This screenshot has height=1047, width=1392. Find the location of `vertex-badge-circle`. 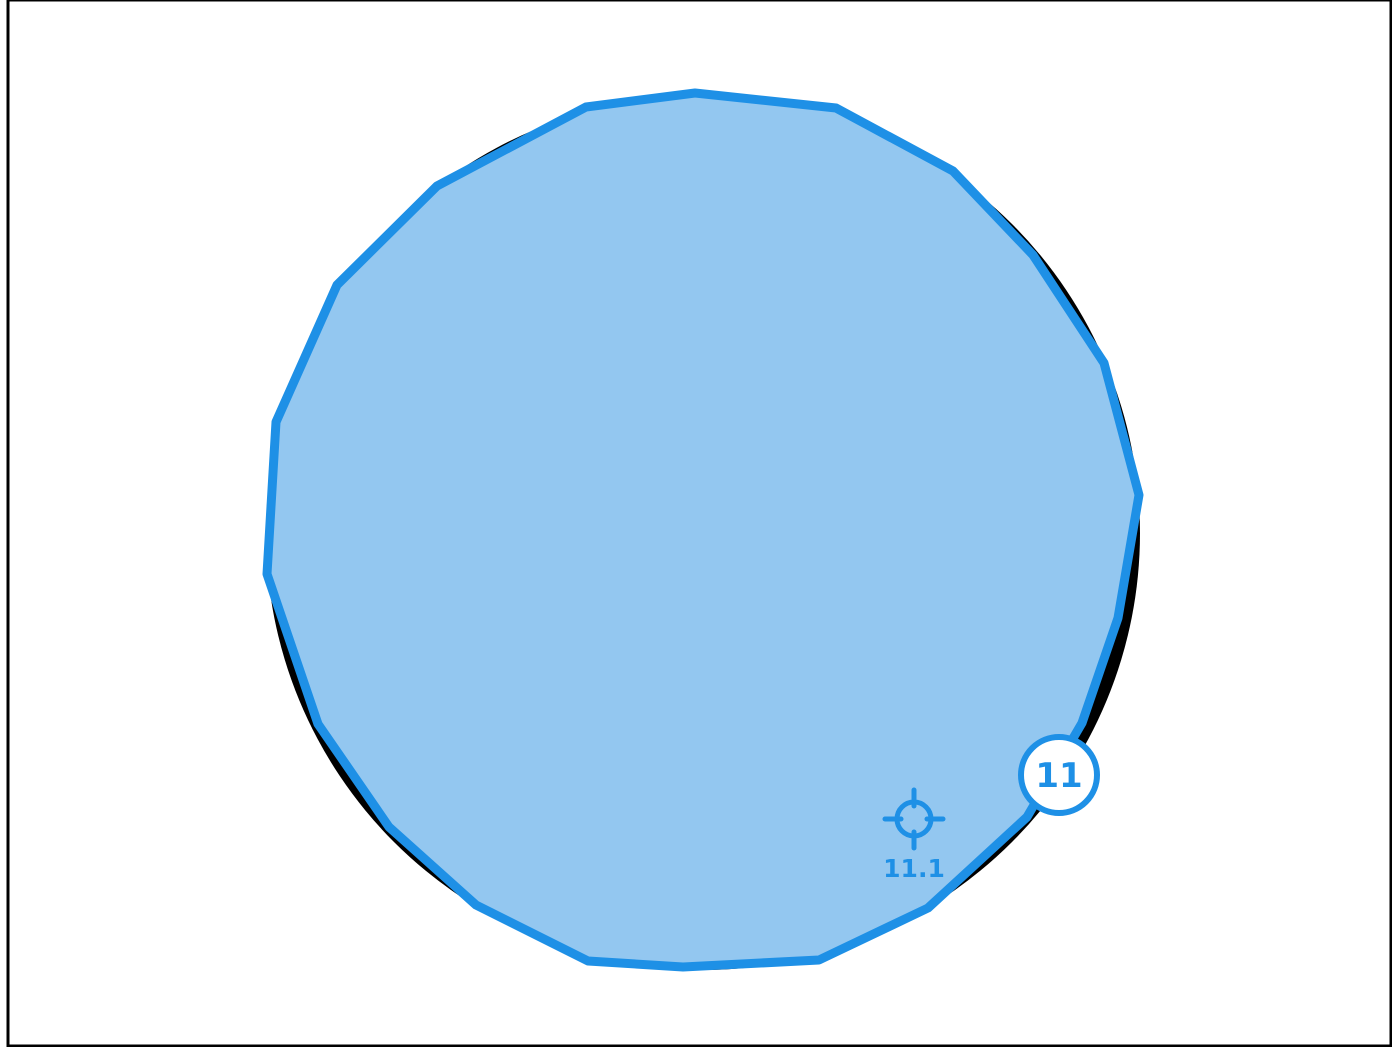

vertex-badge-circle is located at coordinates (1059, 775).